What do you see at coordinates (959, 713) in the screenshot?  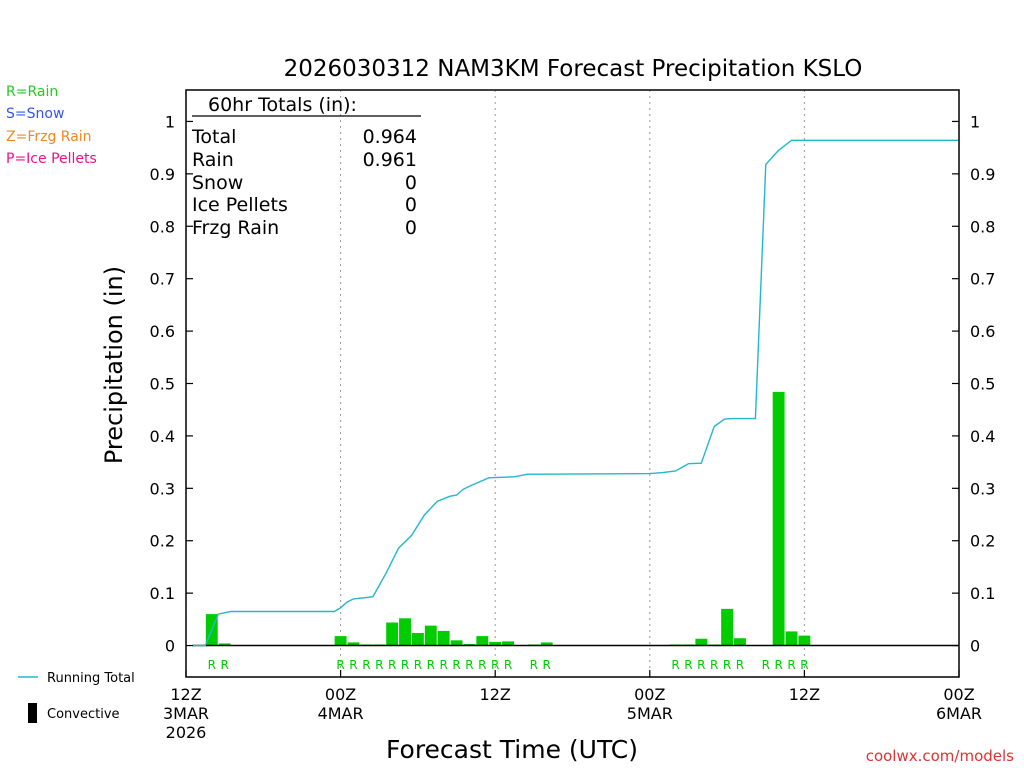 I see `x-tick-label: 6MAR` at bounding box center [959, 713].